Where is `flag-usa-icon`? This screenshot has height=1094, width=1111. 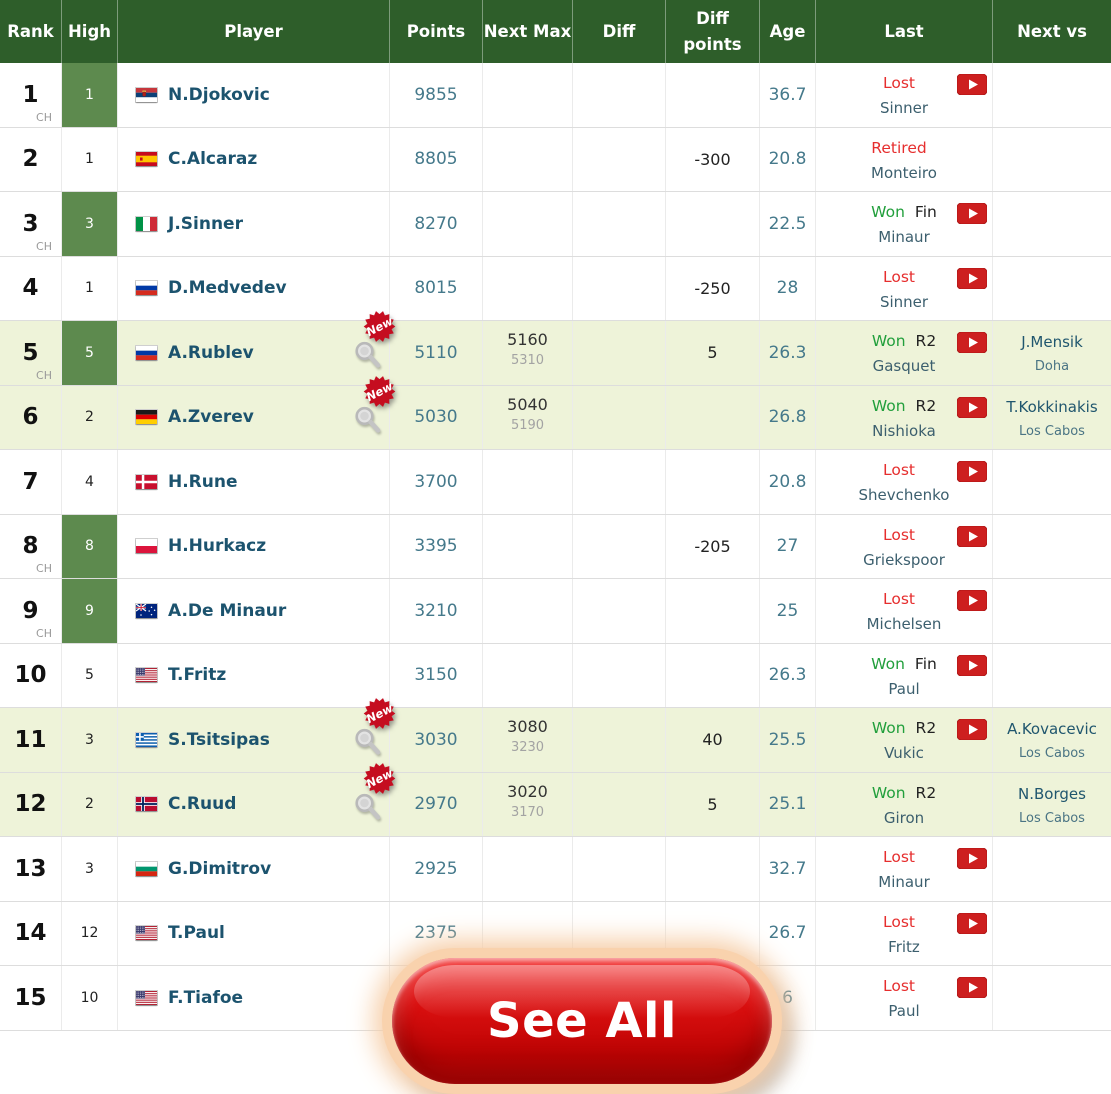
flag-usa-icon is located at coordinates (146, 997).